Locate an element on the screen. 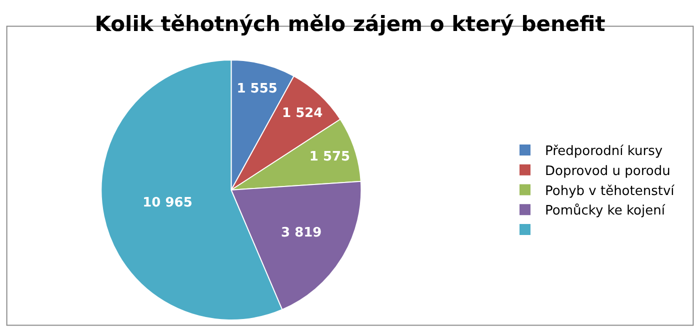  legend-label: Pohyb v těhotenství is located at coordinates (610, 191).